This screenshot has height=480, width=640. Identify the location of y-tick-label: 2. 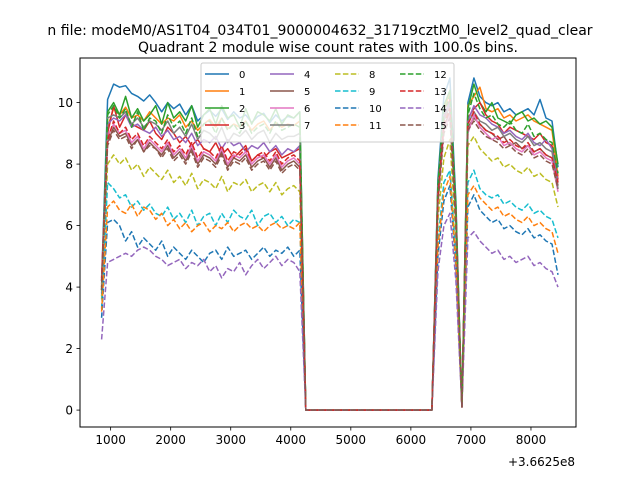
(69, 349).